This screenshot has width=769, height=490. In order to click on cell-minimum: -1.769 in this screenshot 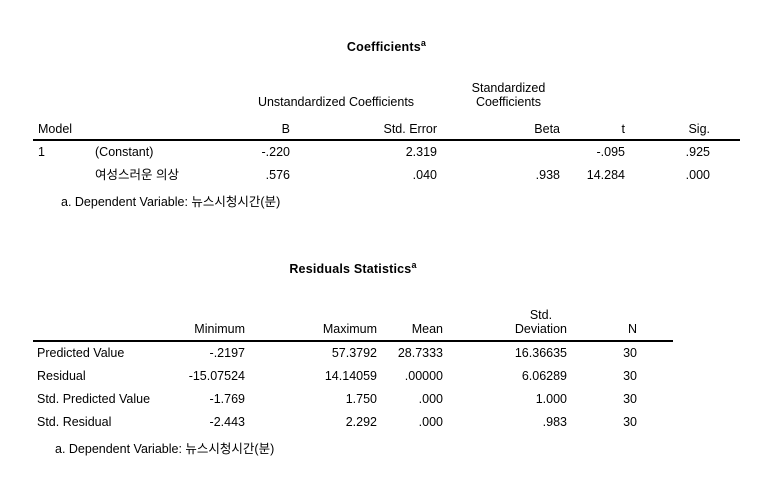, I will do `click(227, 398)`.